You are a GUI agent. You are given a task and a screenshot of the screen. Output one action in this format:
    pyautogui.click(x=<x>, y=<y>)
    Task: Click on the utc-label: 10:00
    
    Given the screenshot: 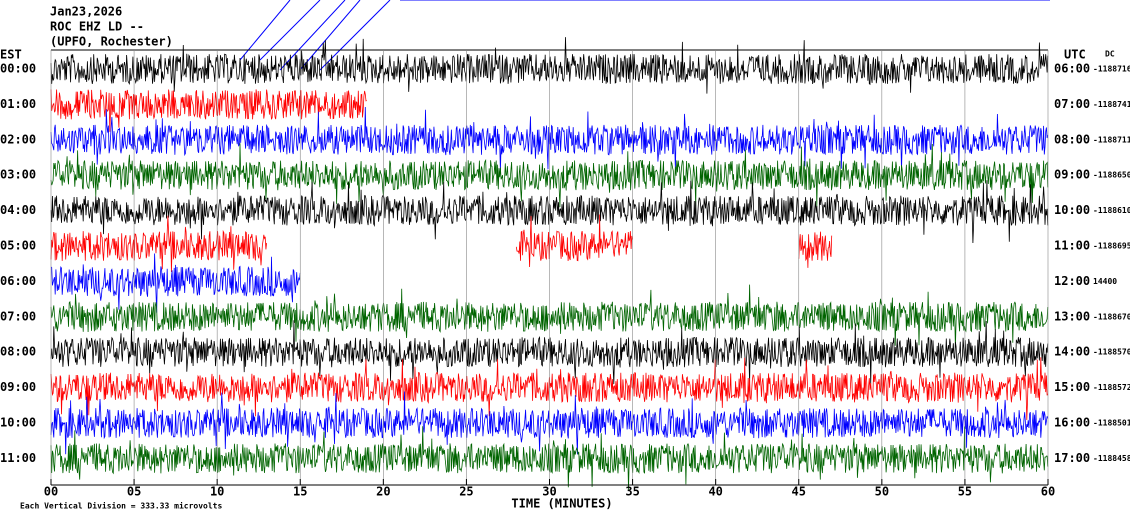 What is the action you would take?
    pyautogui.click(x=1072, y=210)
    